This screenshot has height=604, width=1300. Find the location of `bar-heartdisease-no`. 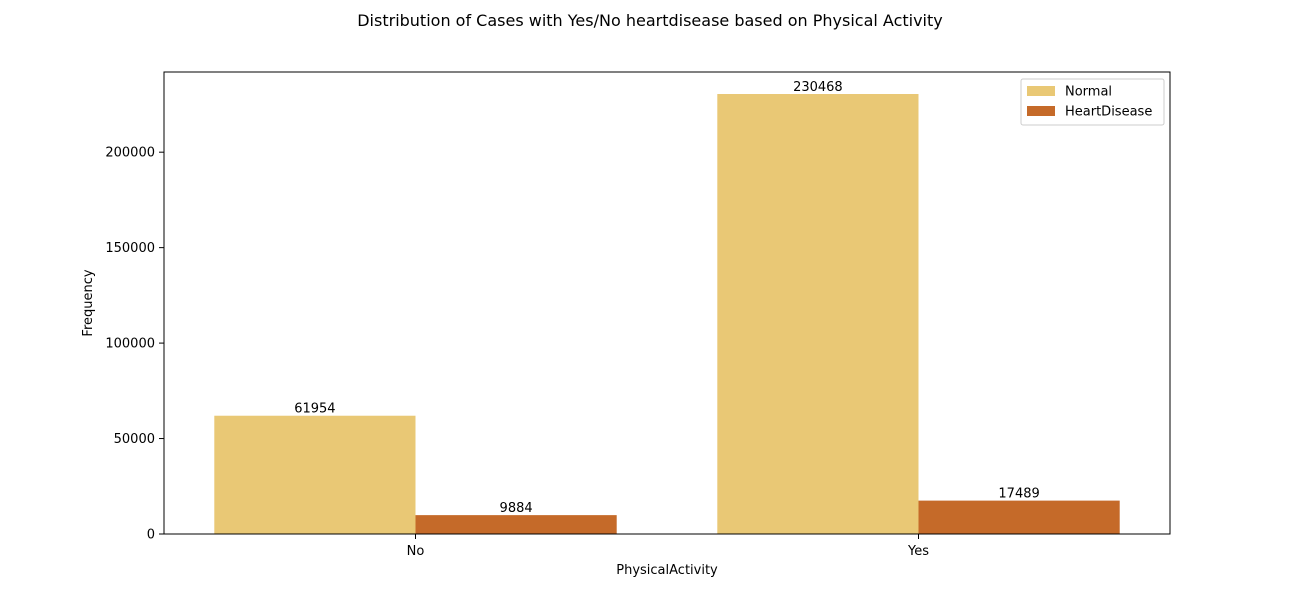

bar-heartdisease-no is located at coordinates (516, 524).